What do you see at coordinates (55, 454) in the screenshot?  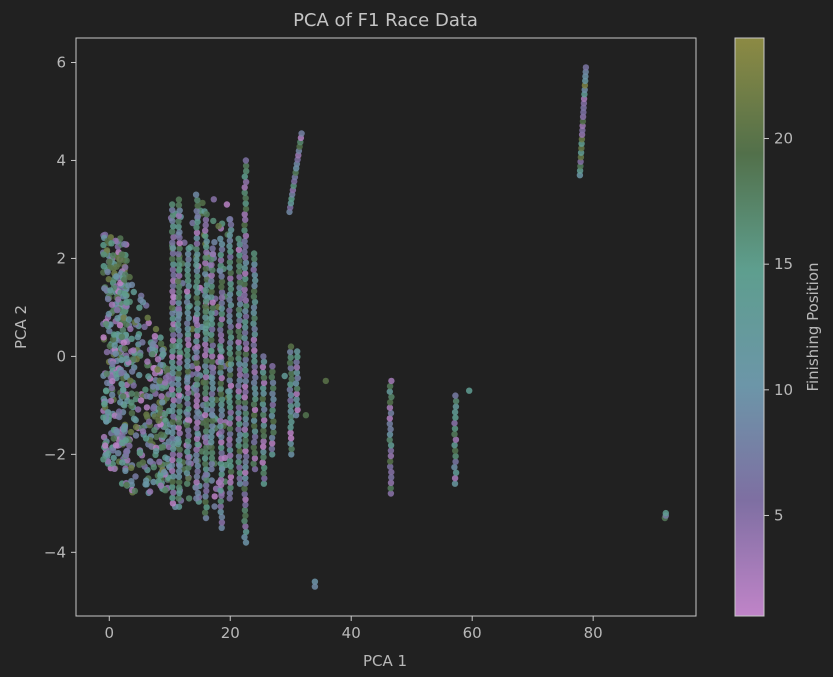 I see `y-tick-label: −2` at bounding box center [55, 454].